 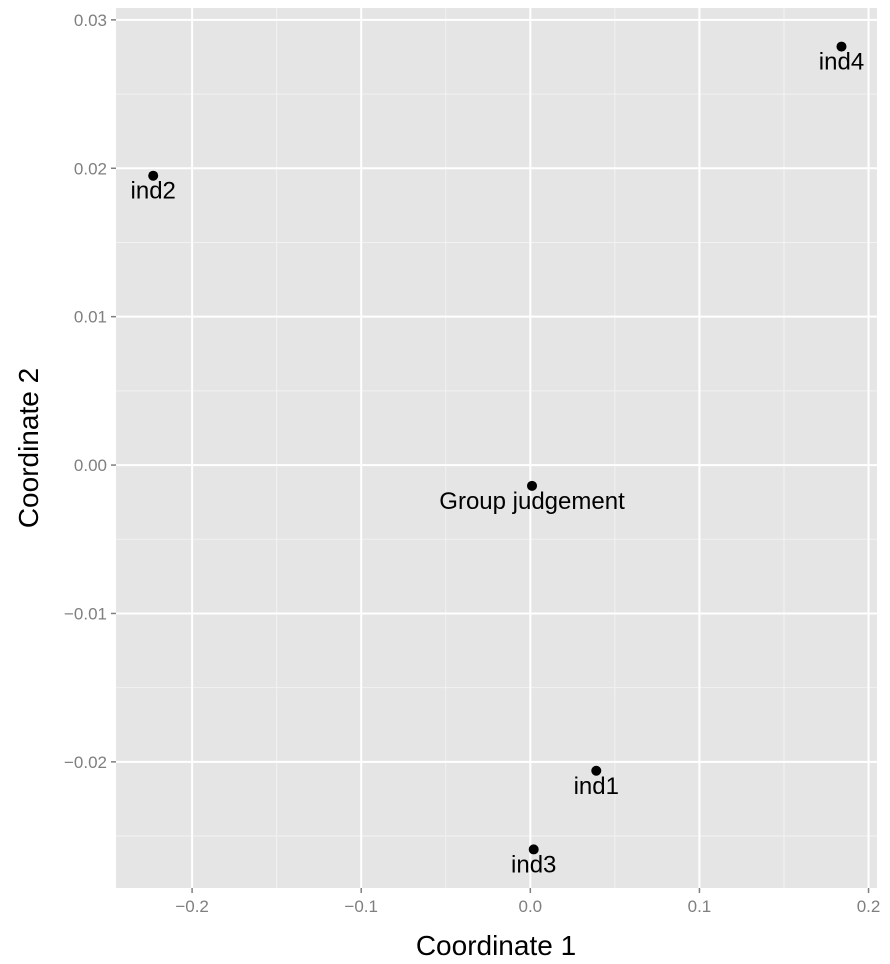 I want to click on y-tick-label: −0.02, so click(x=85, y=762).